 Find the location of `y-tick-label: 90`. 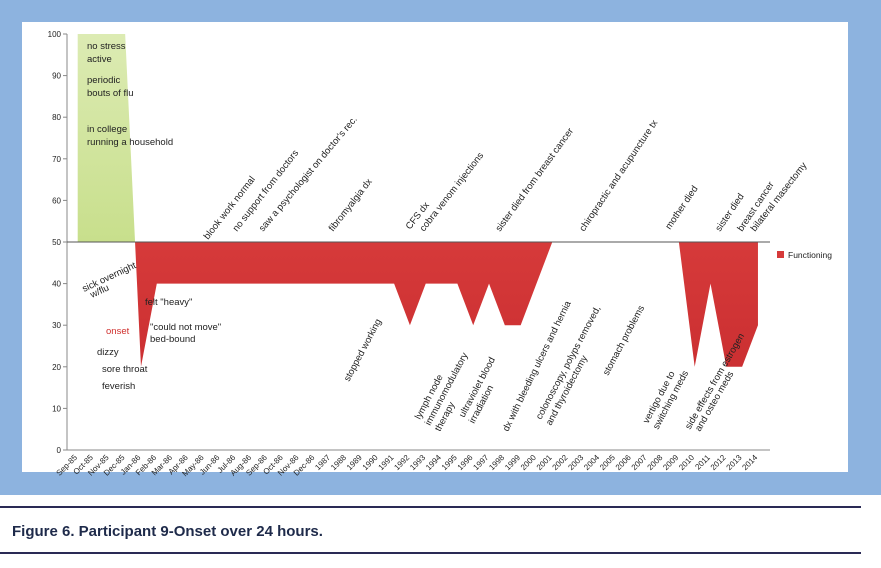

y-tick-label: 90 is located at coordinates (56, 76).